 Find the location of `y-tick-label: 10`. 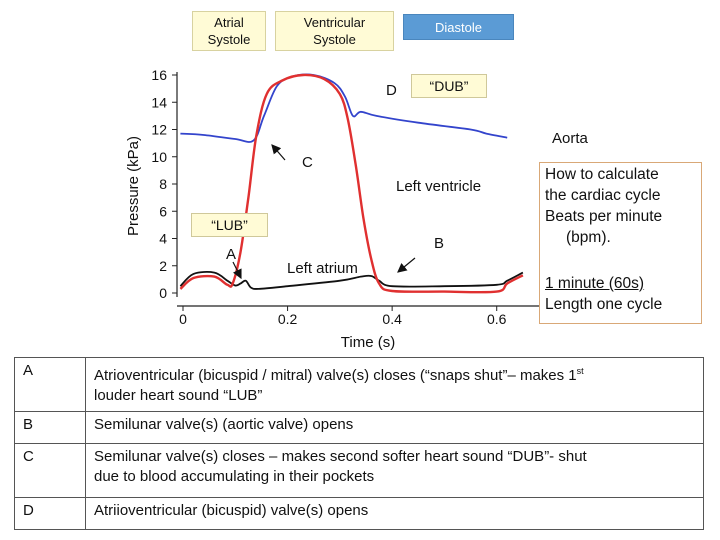

y-tick-label: 10 is located at coordinates (159, 157).